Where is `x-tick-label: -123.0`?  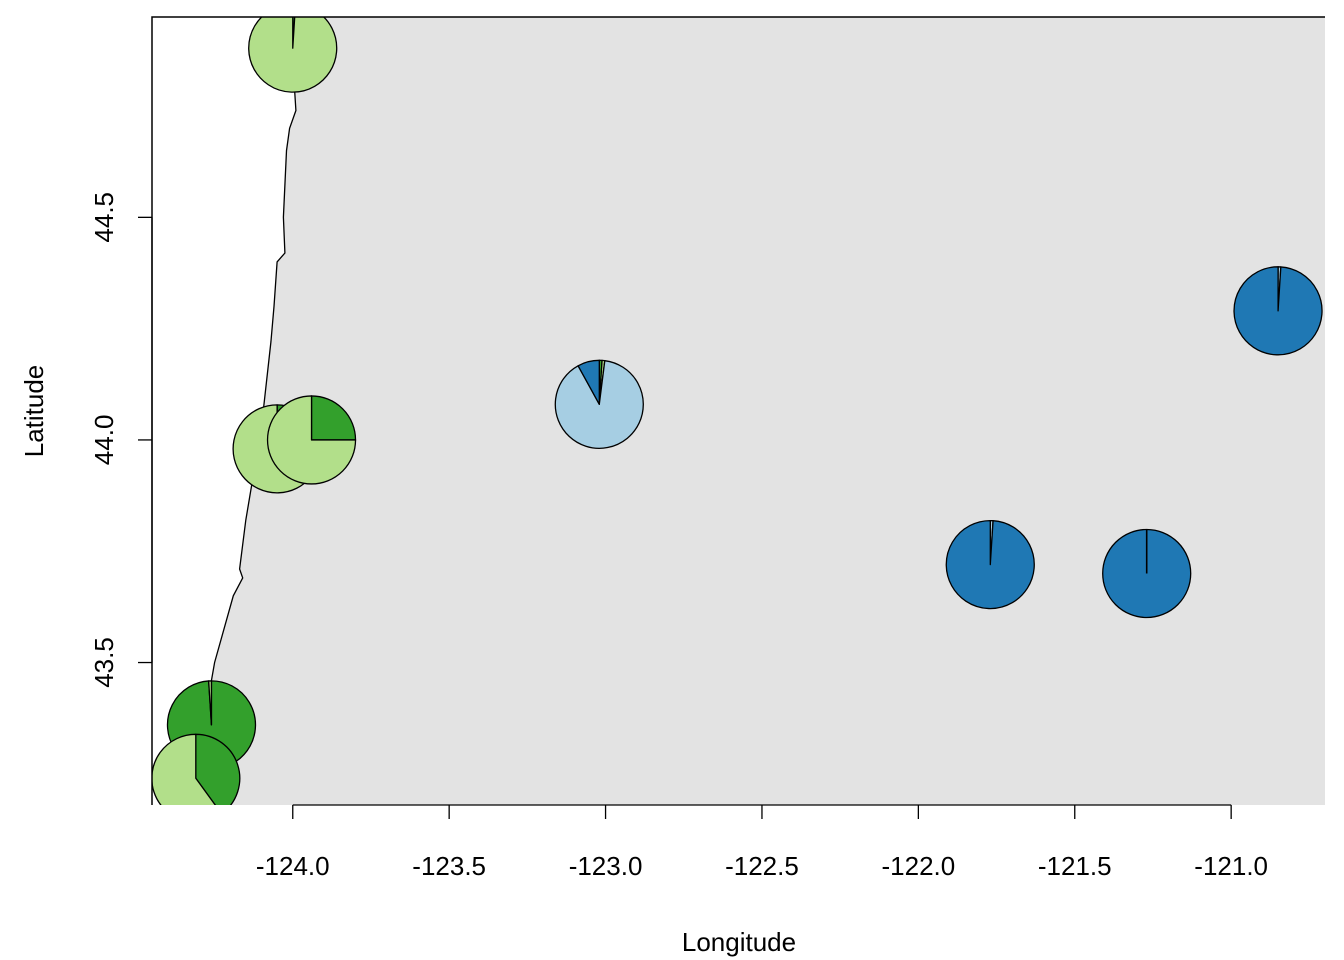
x-tick-label: -123.0 is located at coordinates (606, 866).